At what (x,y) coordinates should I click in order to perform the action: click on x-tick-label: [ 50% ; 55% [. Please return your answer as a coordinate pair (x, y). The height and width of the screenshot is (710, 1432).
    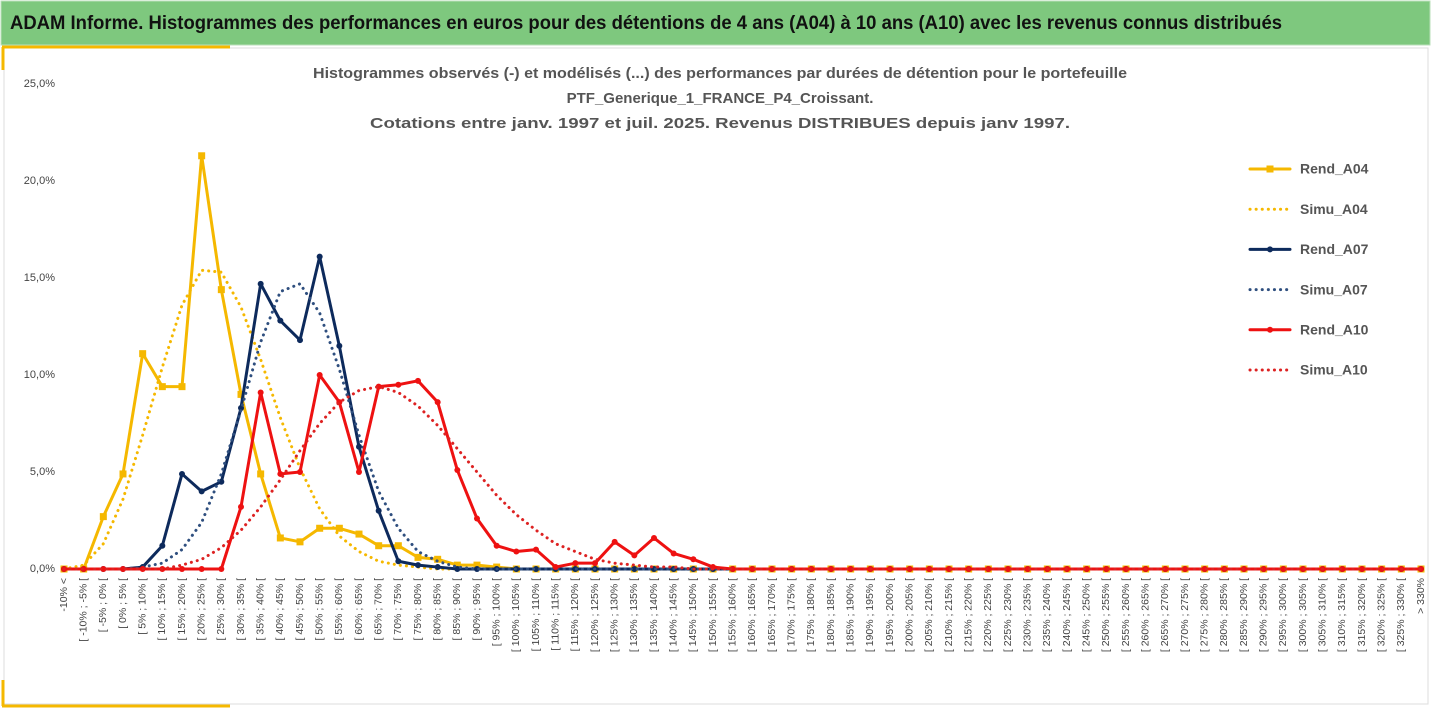
    Looking at the image, I should click on (319, 609).